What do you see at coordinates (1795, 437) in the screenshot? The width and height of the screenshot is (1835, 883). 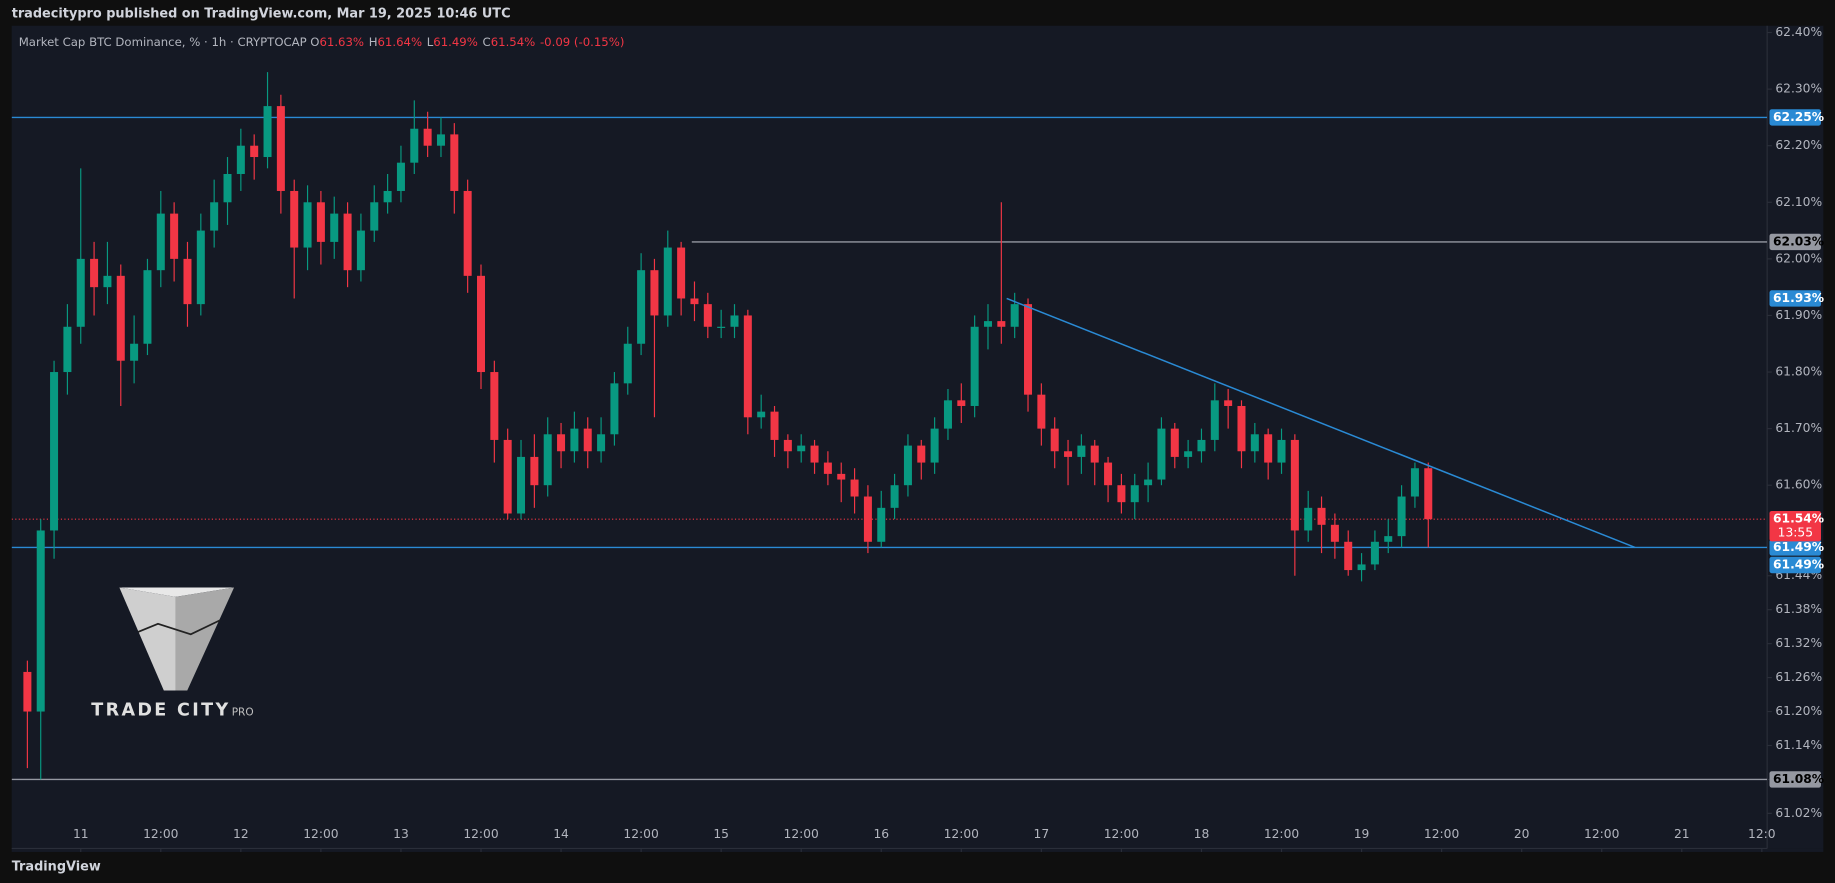 I see `price-axis` at bounding box center [1795, 437].